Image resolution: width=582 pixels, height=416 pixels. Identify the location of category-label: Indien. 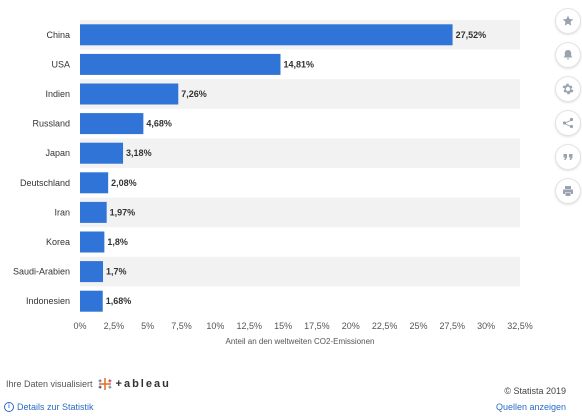
(57, 94).